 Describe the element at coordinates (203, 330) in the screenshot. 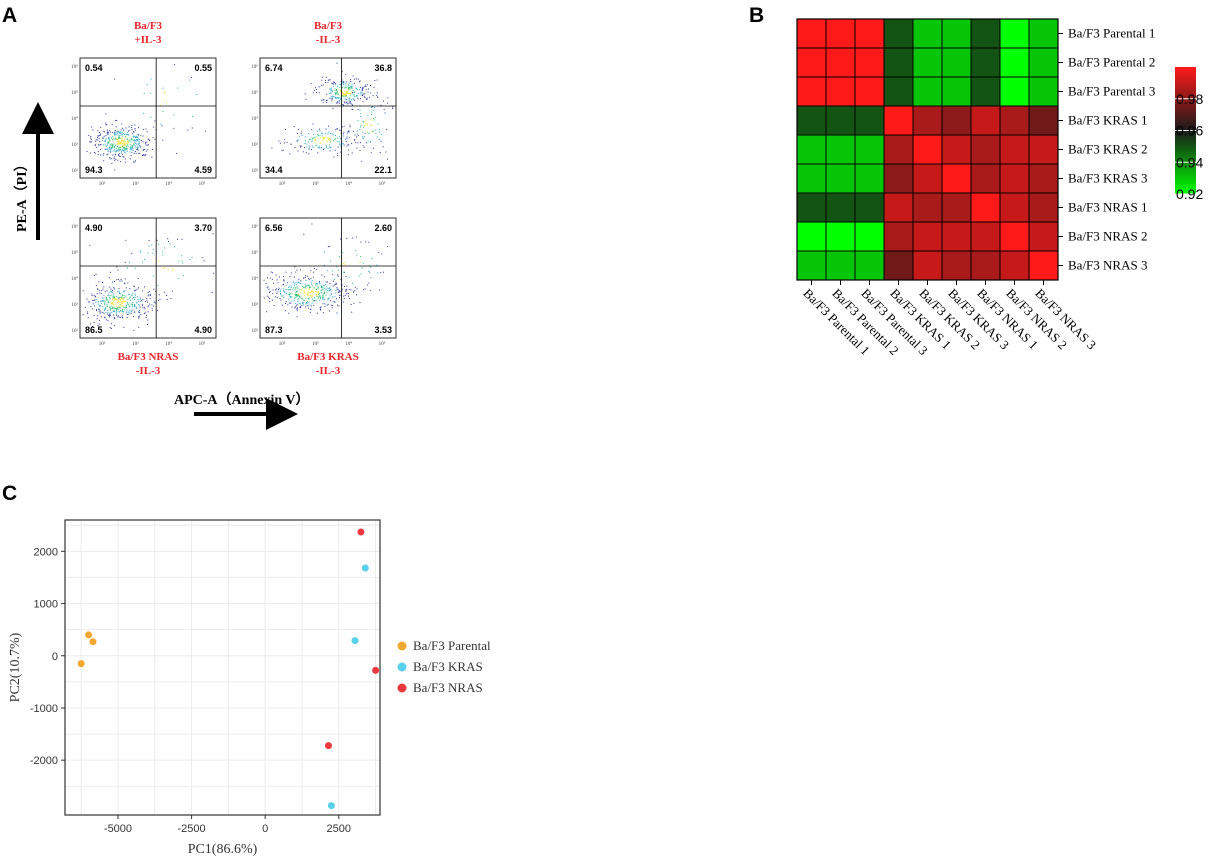

I see `quadrant-lower-right-value: 4.90` at that location.